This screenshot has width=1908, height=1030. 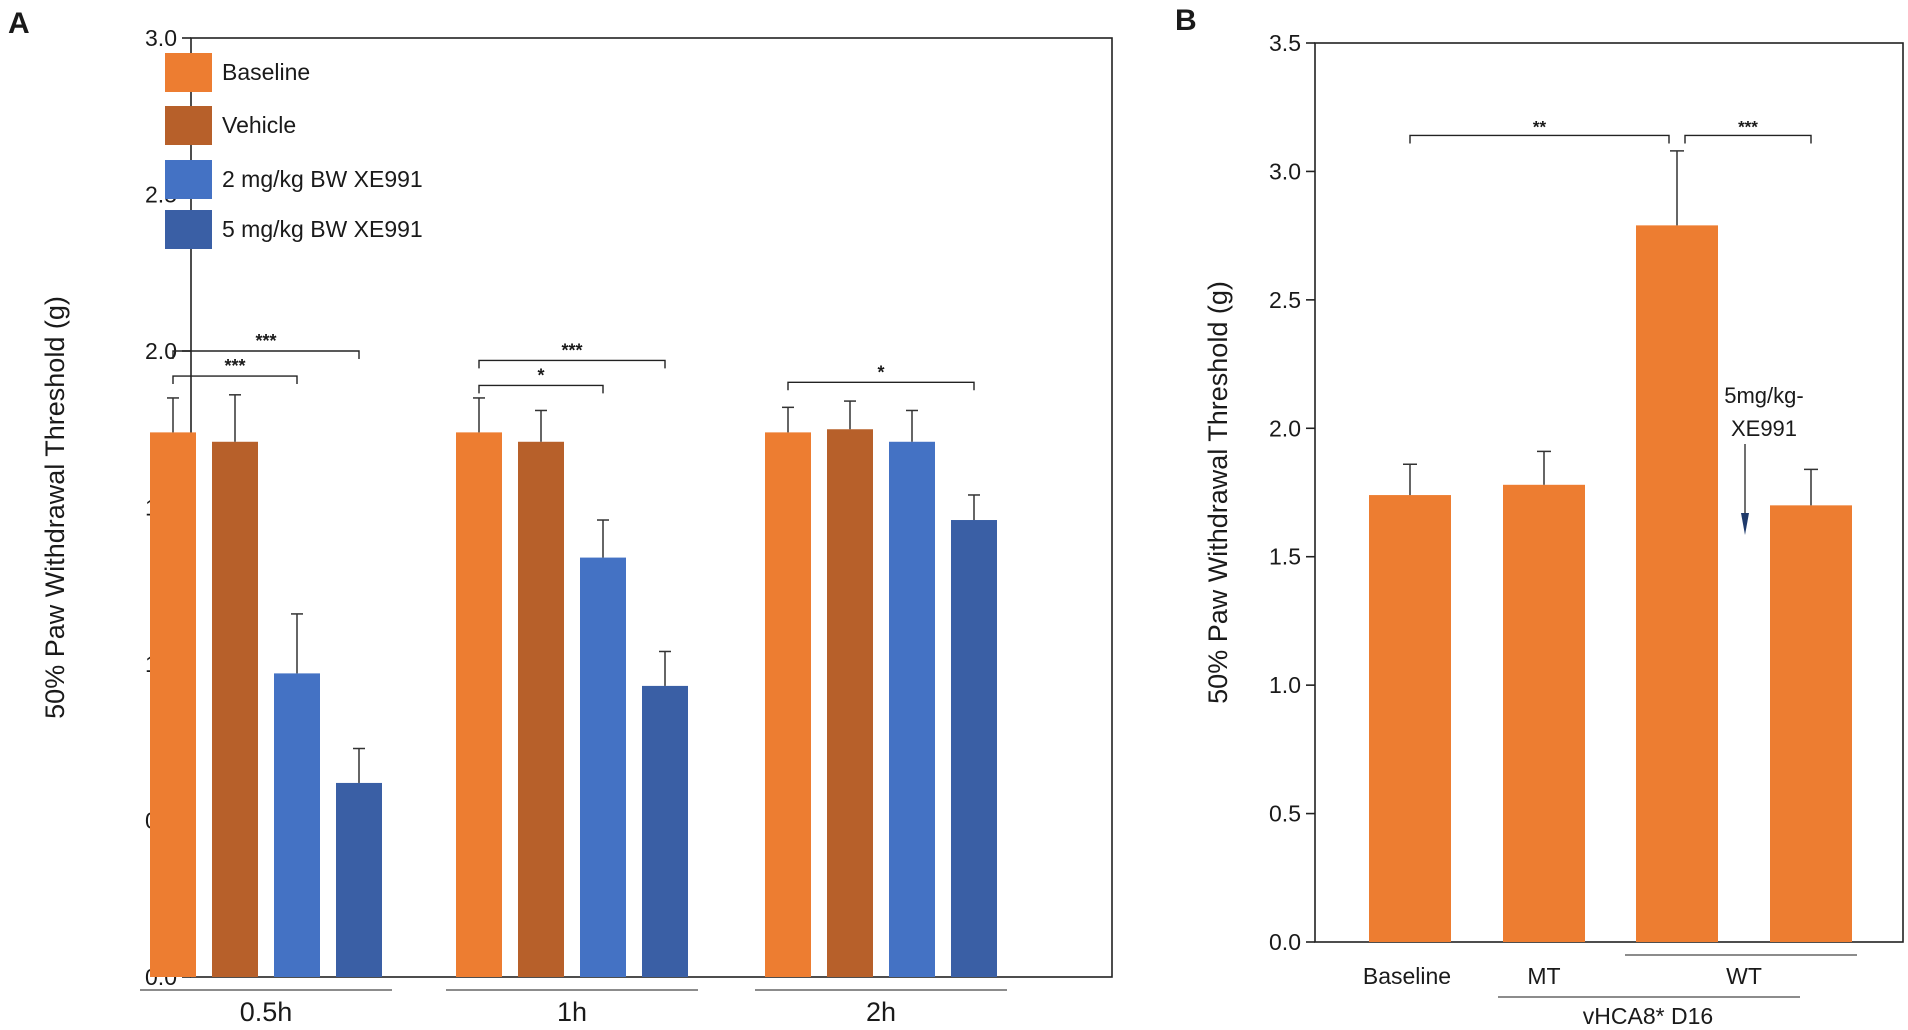 I want to click on y-tick-label-b: 1.0, so click(x=1285, y=685).